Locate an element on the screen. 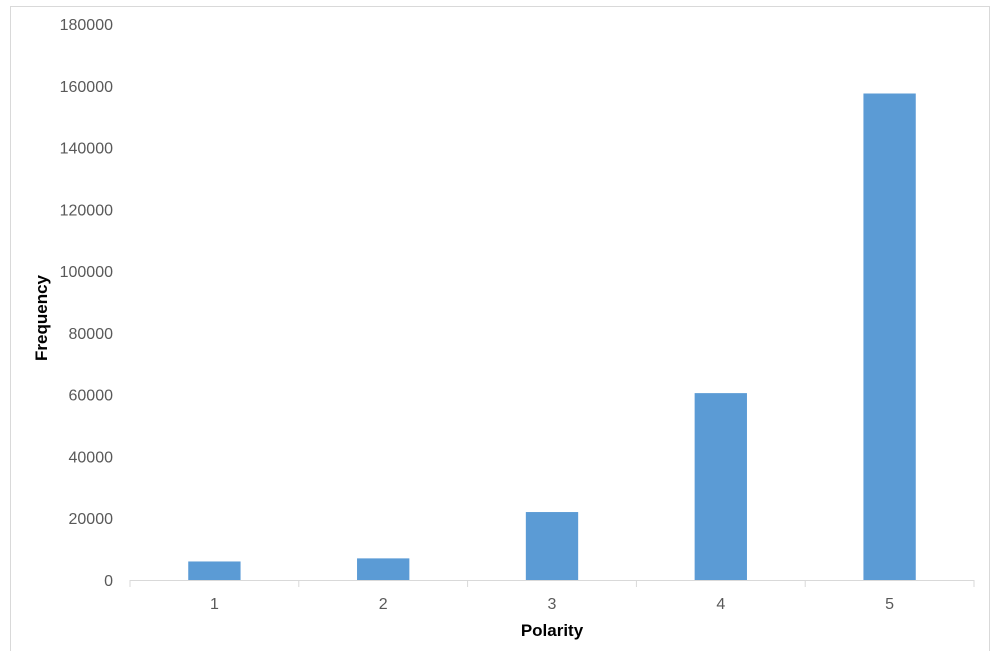 The height and width of the screenshot is (651, 992). y-tick-label: 140000 is located at coordinates (86, 149).